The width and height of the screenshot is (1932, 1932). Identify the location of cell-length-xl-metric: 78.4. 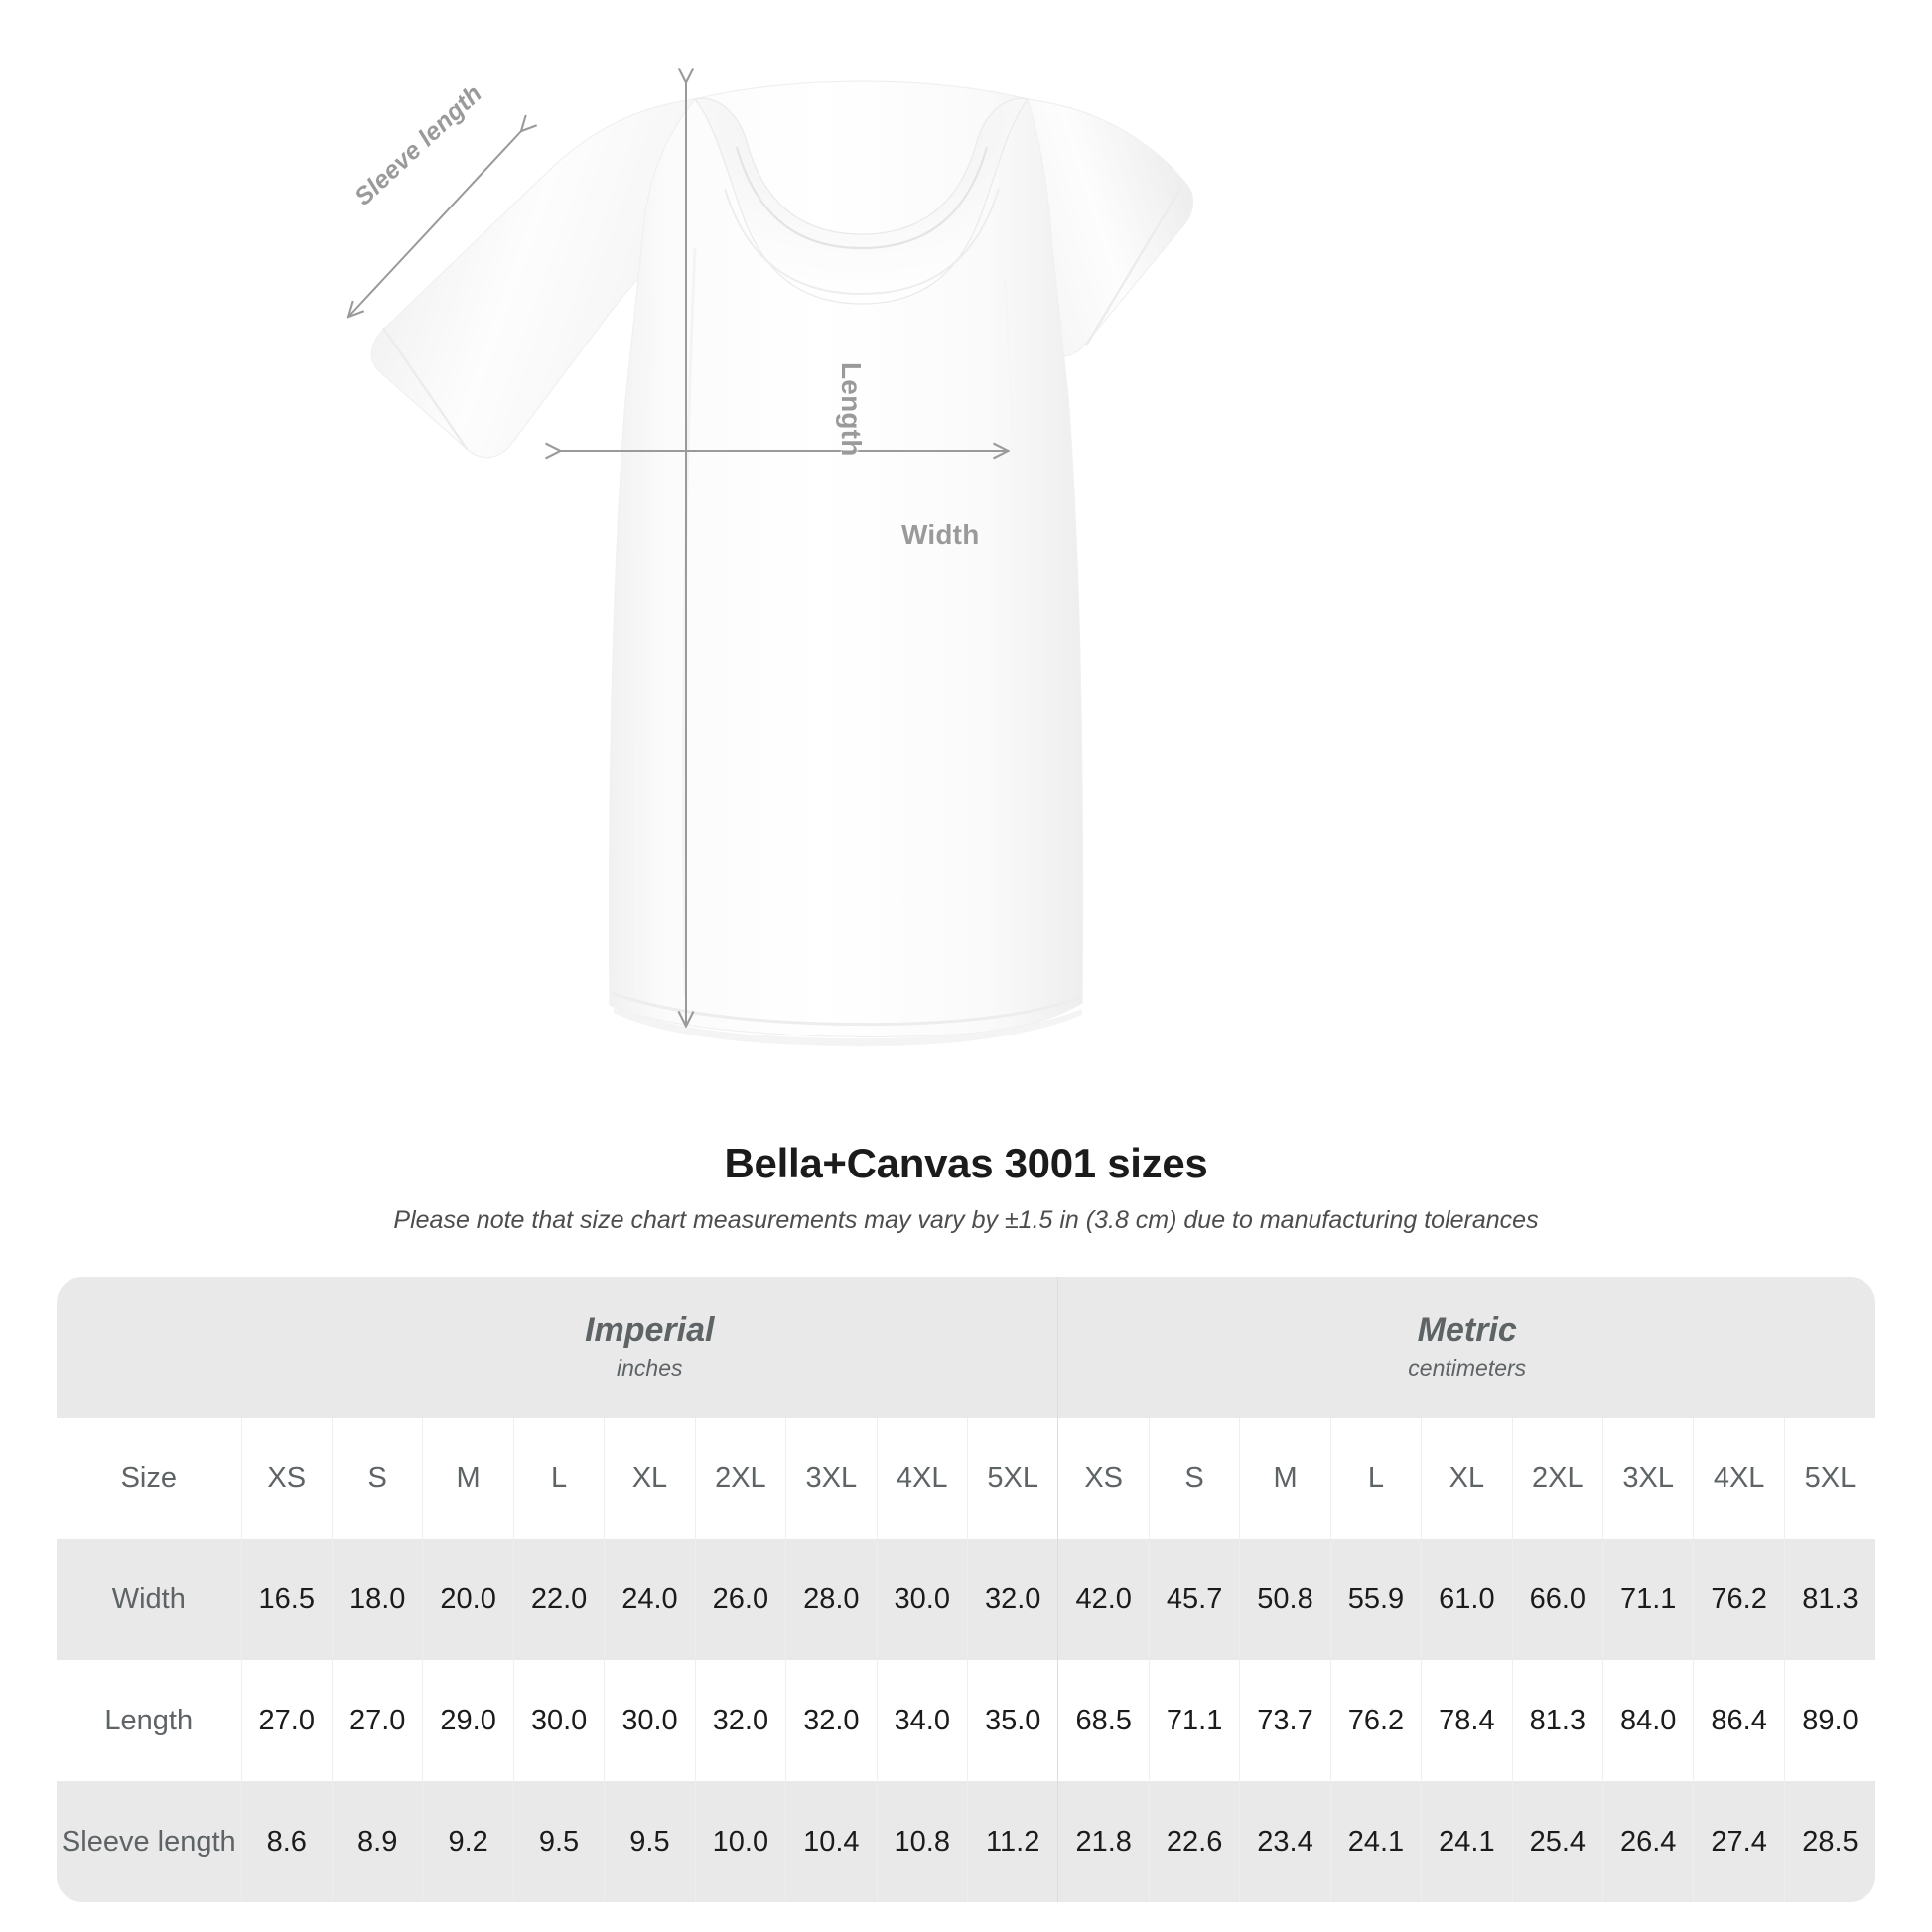
(1467, 1721).